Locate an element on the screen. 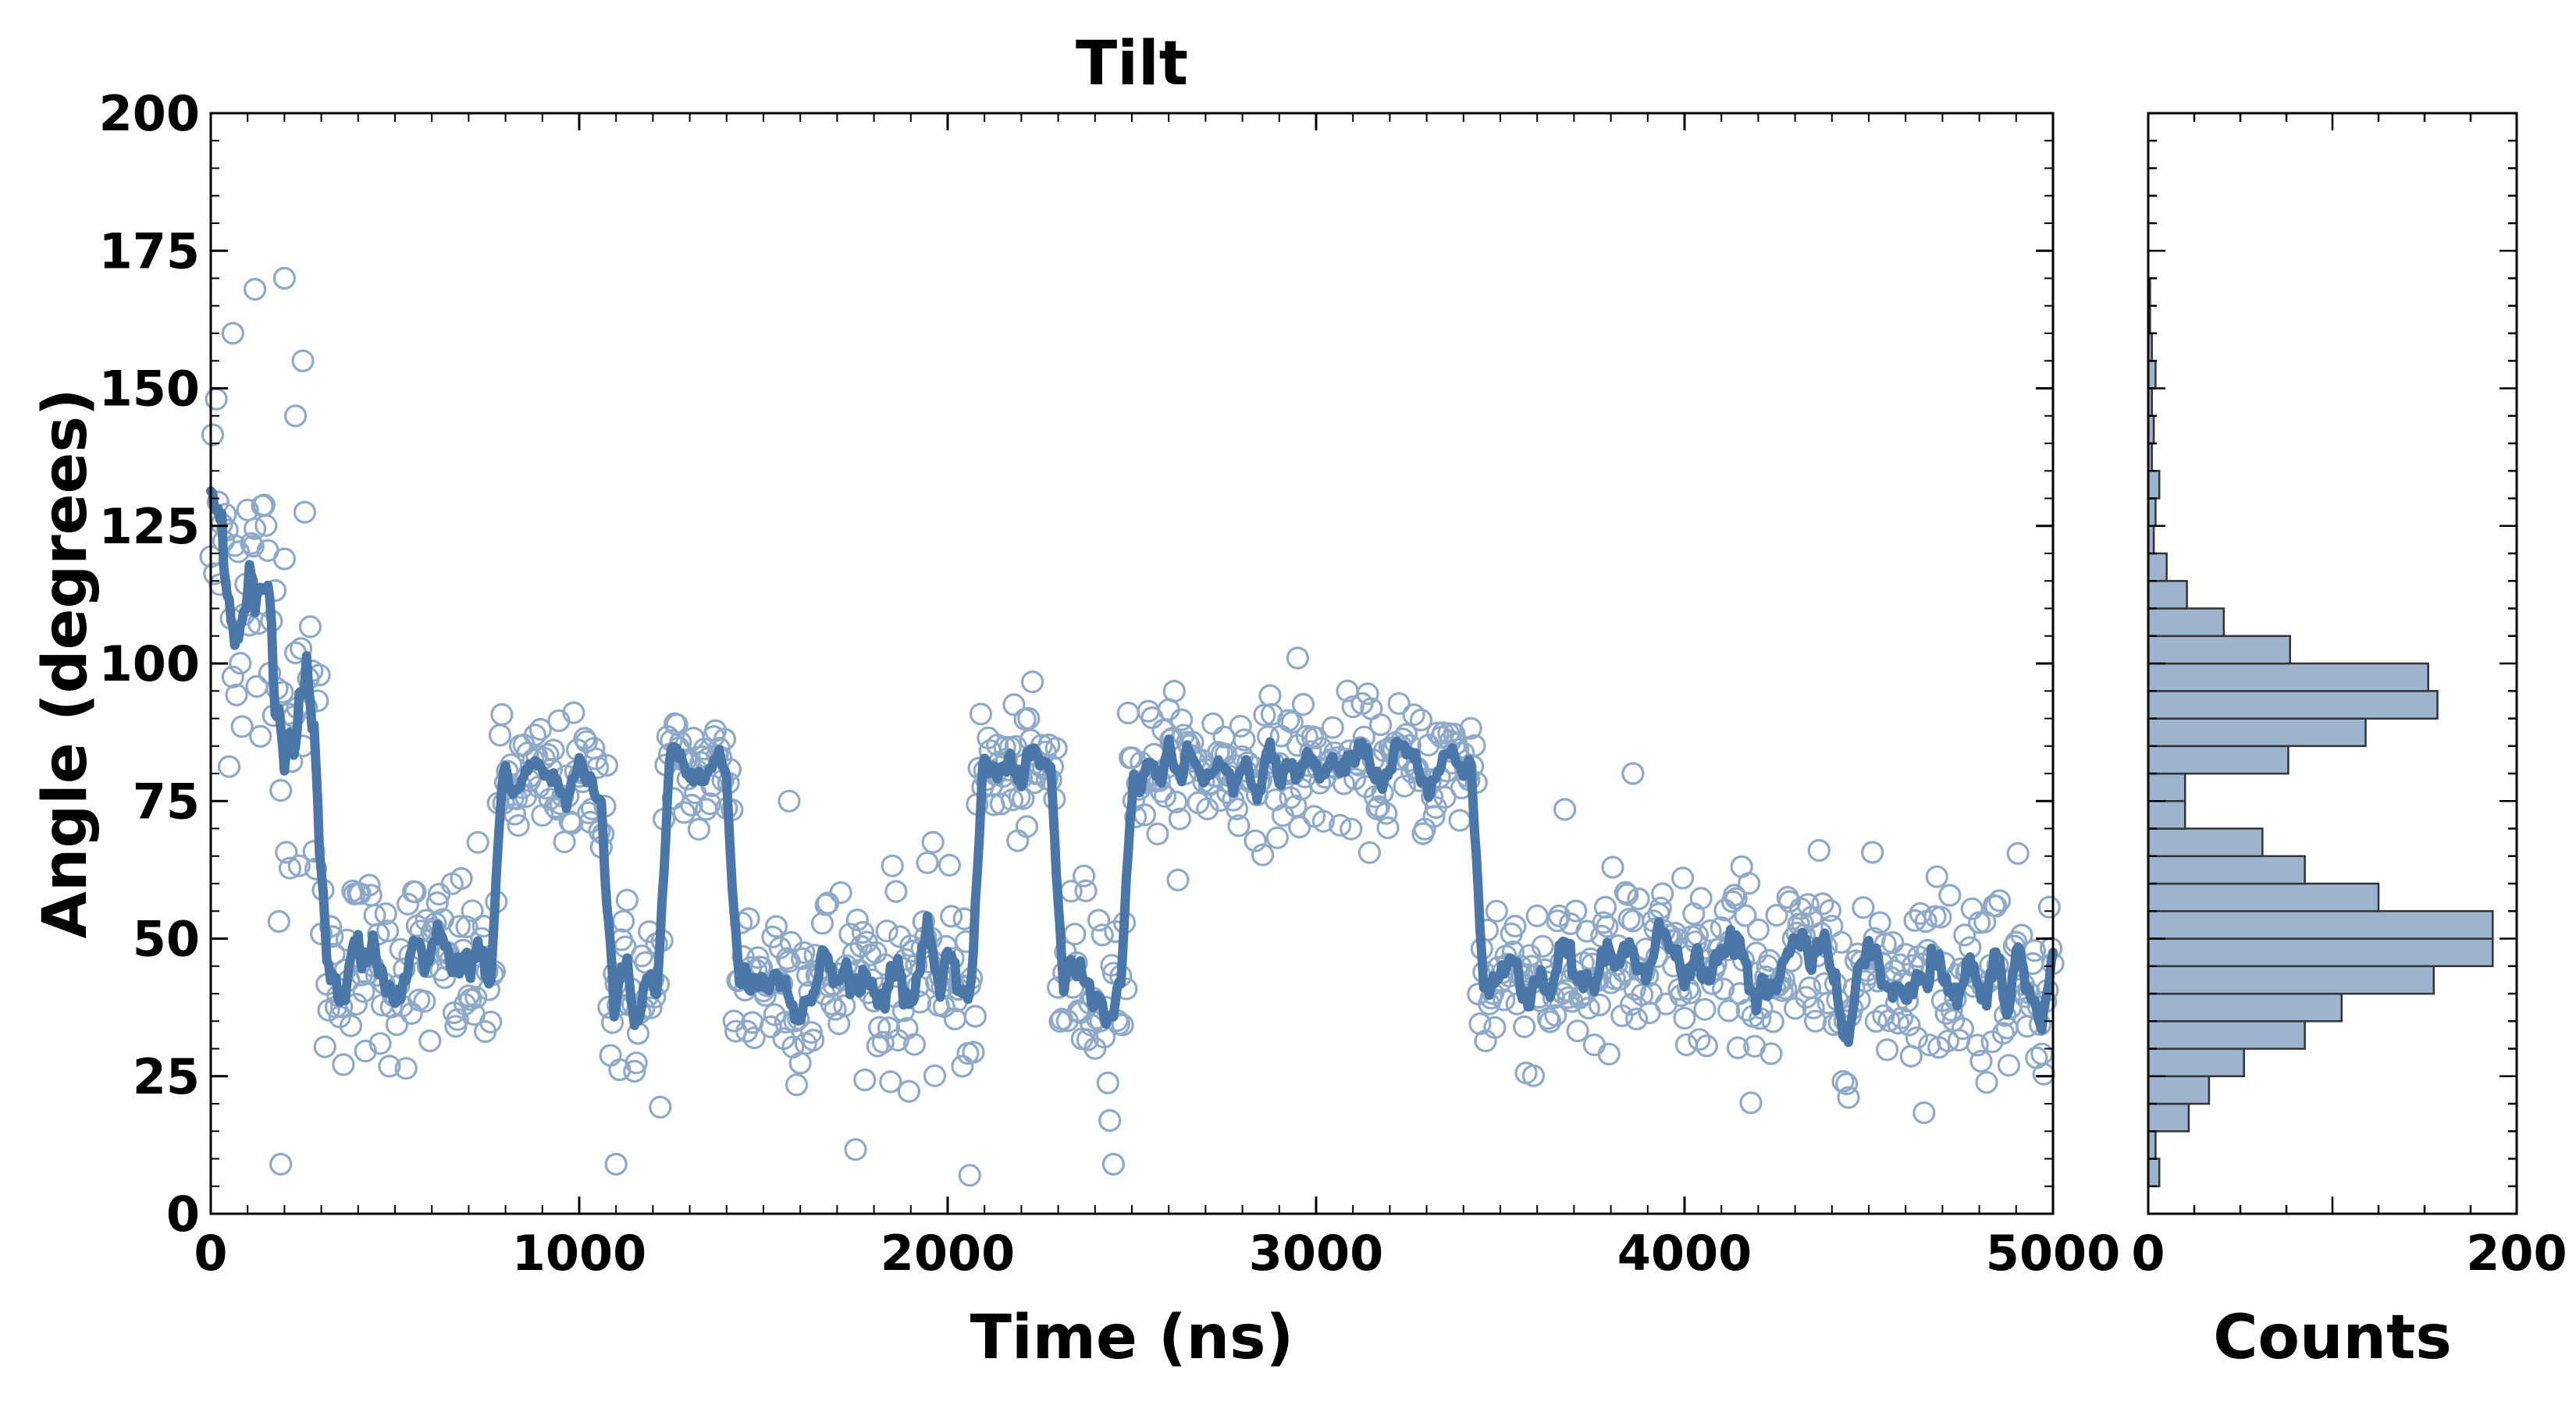 The width and height of the screenshot is (2576, 1405). y-tick-label: 175 is located at coordinates (149, 251).